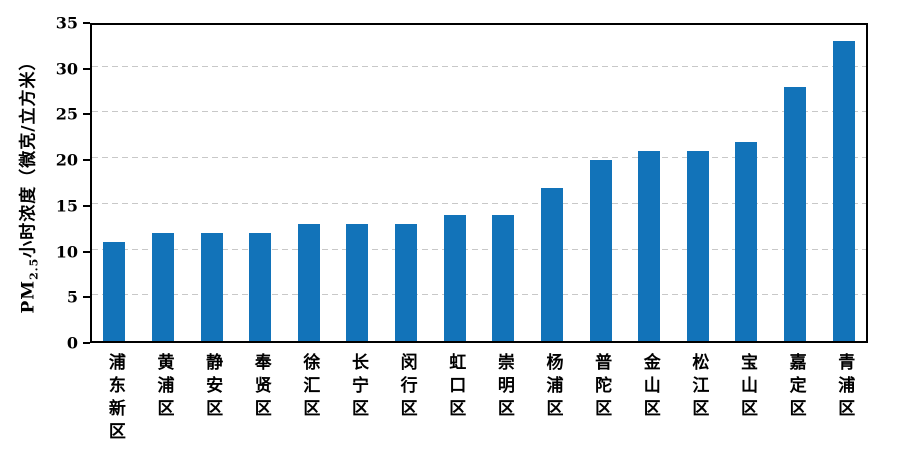  Describe the element at coordinates (503, 278) in the screenshot. I see `bar-崇明区` at that location.